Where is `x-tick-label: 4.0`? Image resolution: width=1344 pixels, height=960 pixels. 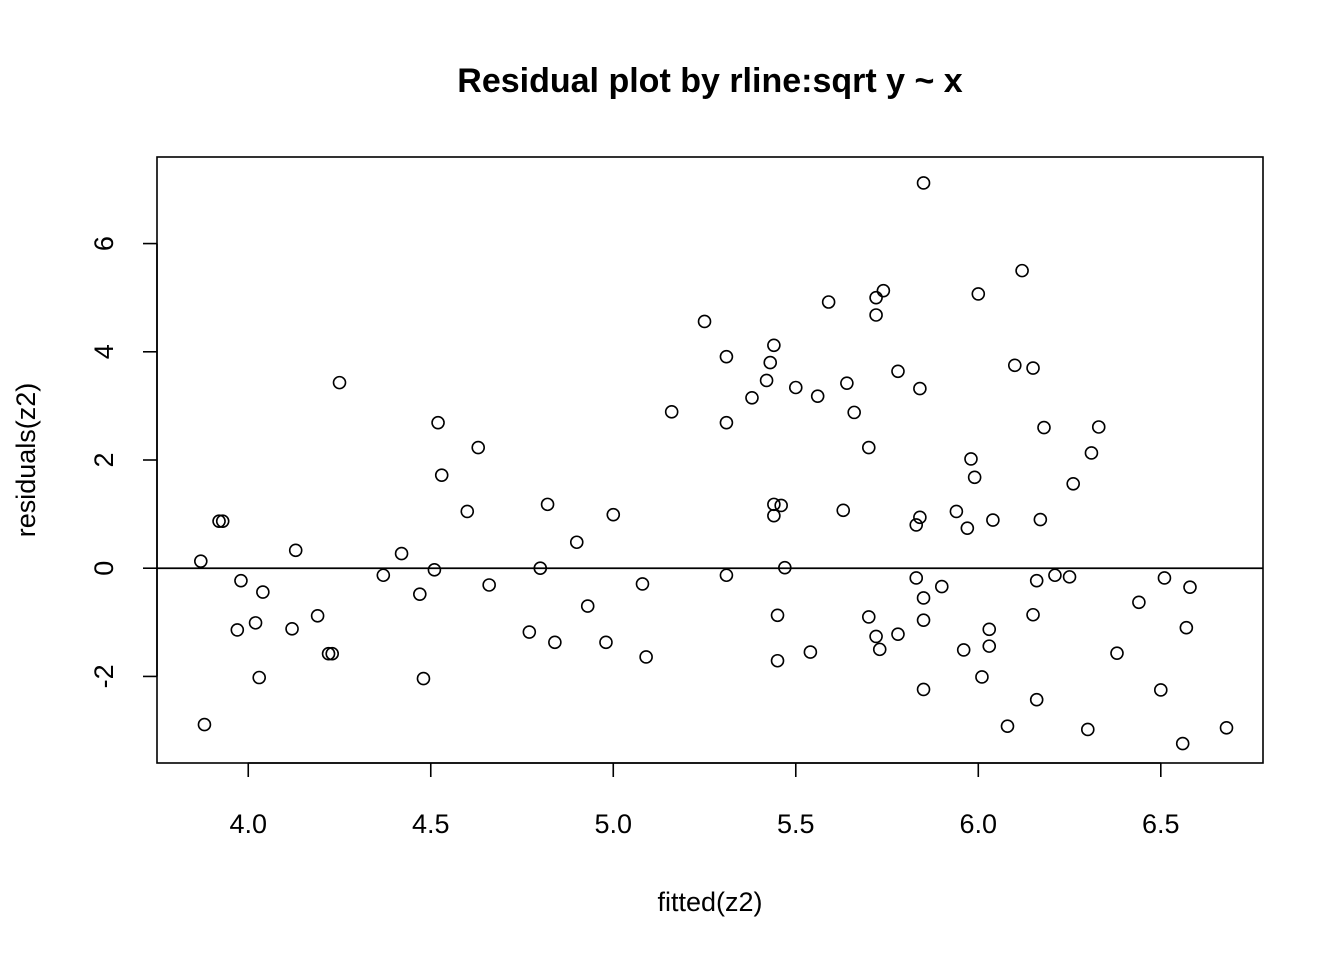
x-tick-label: 4.0 is located at coordinates (248, 824).